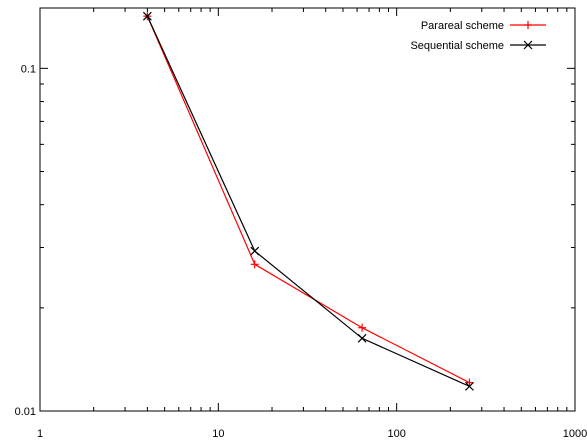  I want to click on legend-label-parareal-scheme: Parareal scheme, so click(462, 26).